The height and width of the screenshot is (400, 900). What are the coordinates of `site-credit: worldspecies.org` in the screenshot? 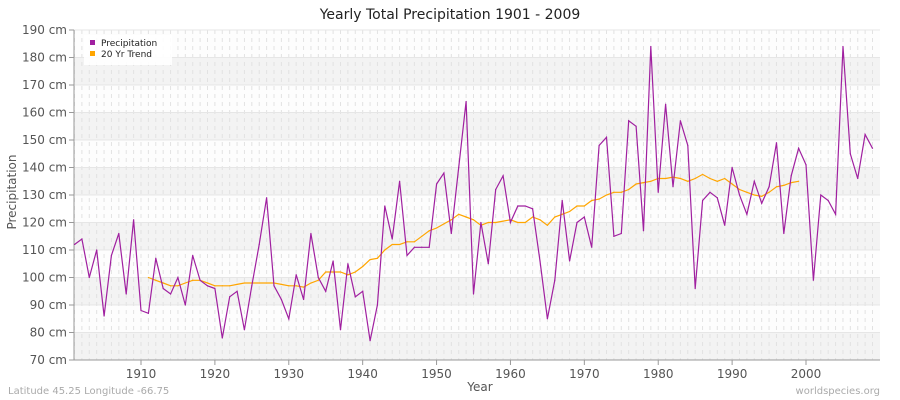 It's located at (837, 391).